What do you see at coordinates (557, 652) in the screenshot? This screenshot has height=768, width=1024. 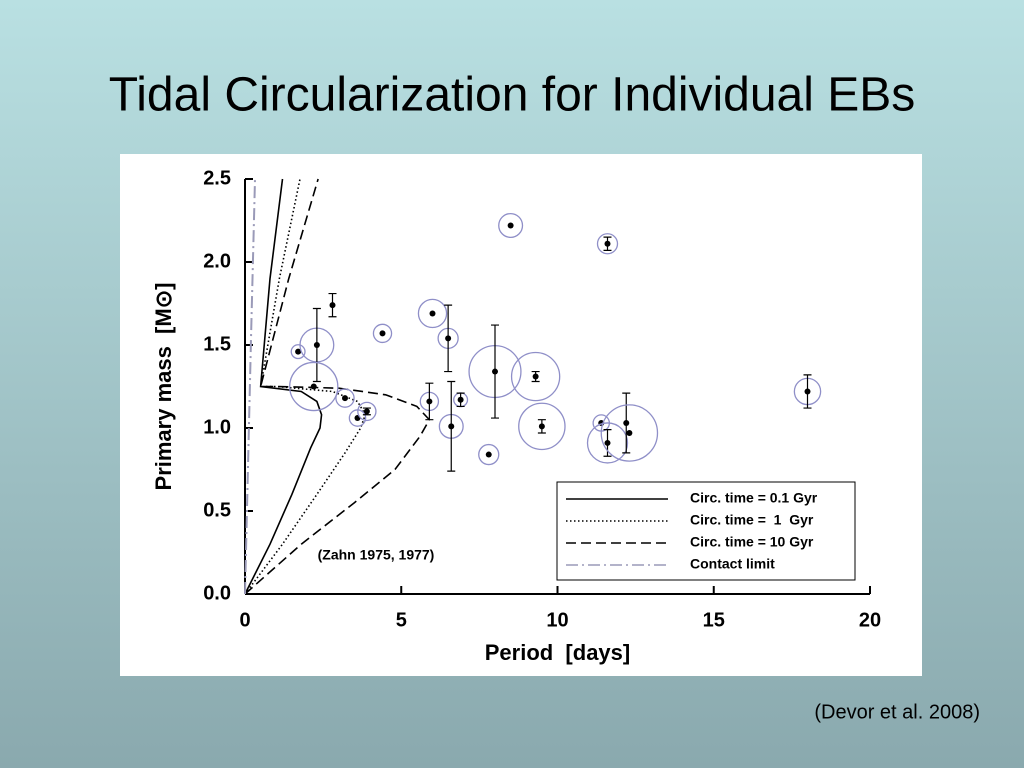 I see `x-axis-label: Period [days]` at bounding box center [557, 652].